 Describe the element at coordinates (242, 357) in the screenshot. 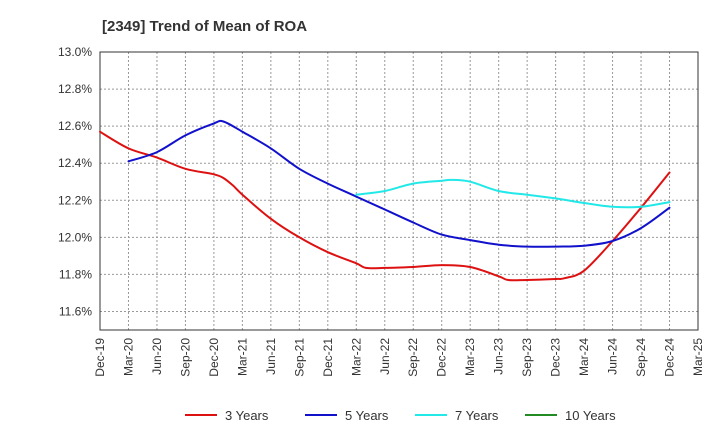

I see `x-tick-label: Mar-21` at that location.